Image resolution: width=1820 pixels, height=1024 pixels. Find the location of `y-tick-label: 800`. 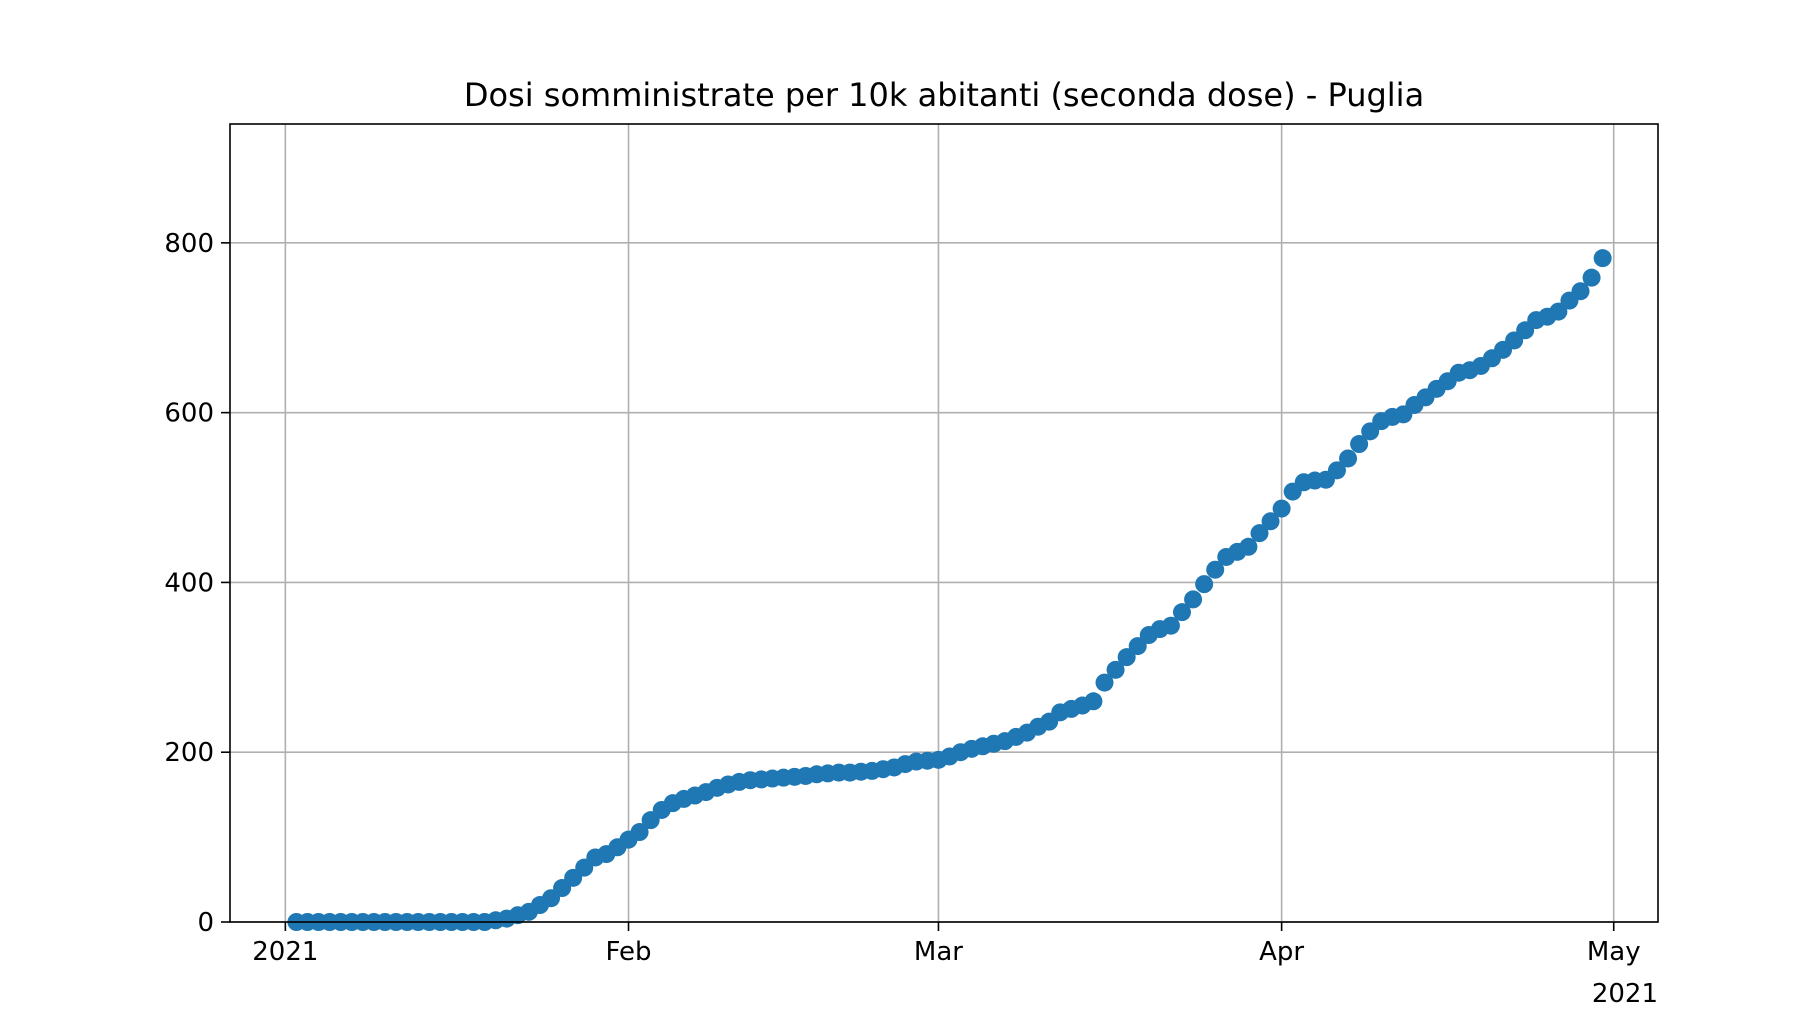

y-tick-label: 800 is located at coordinates (189, 244).